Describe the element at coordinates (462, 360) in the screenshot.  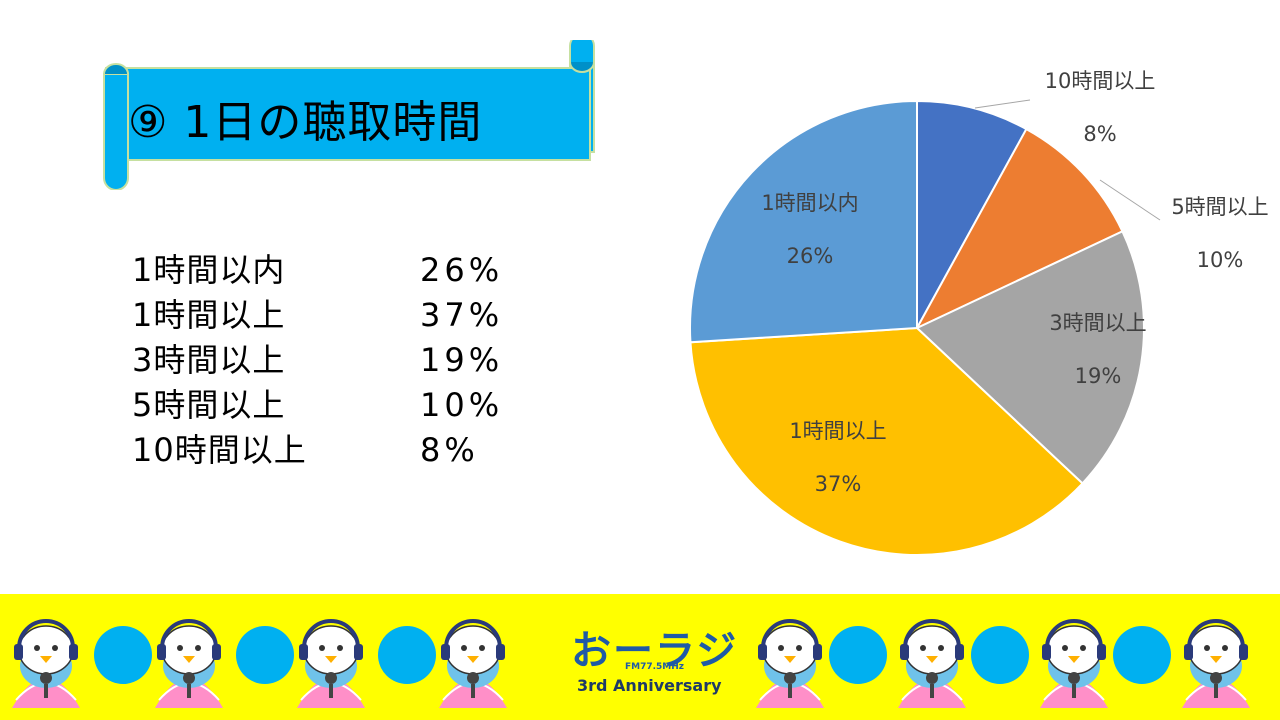
I see `summary-value: 19%` at that location.